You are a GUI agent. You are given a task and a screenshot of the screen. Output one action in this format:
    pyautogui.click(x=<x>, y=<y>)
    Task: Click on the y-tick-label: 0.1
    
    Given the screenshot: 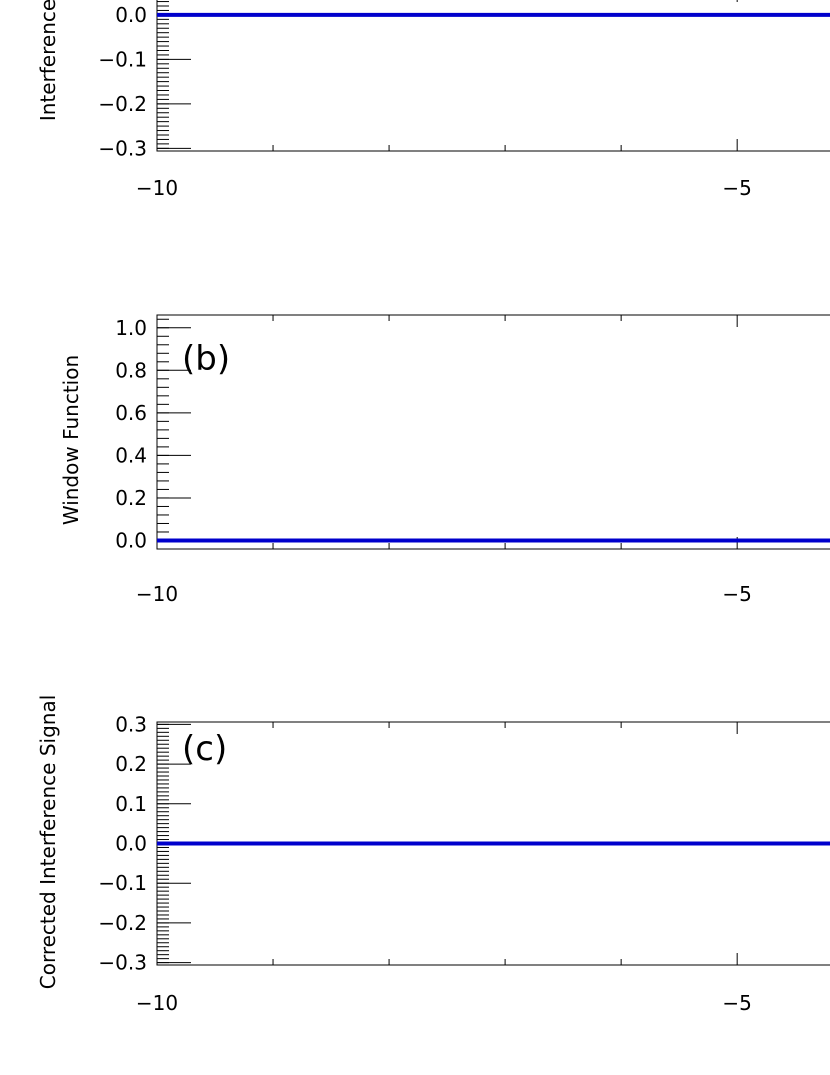 What is the action you would take?
    pyautogui.click(x=131, y=804)
    